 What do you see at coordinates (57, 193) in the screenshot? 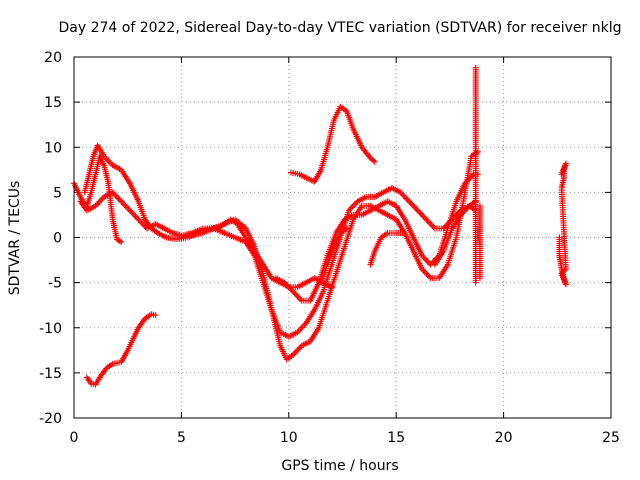
I see `y-tick-label: 5` at bounding box center [57, 193].